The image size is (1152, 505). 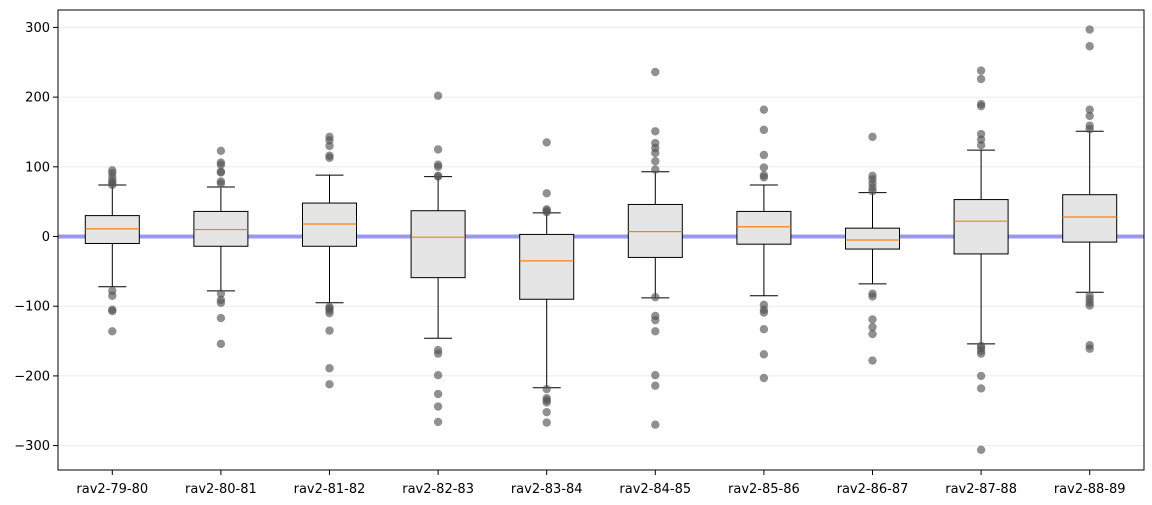 I want to click on x-tick-label: rav2-83-84, so click(x=547, y=489).